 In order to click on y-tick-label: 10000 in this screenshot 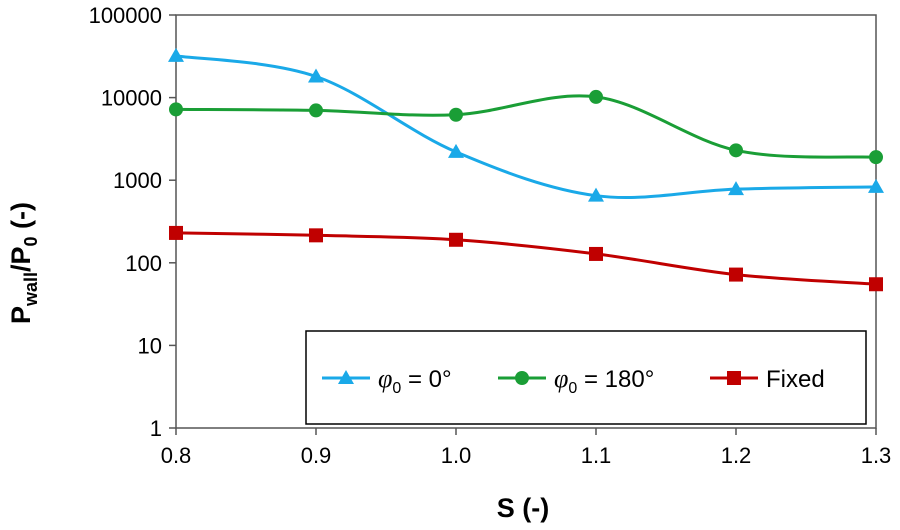, I will do `click(131, 98)`.